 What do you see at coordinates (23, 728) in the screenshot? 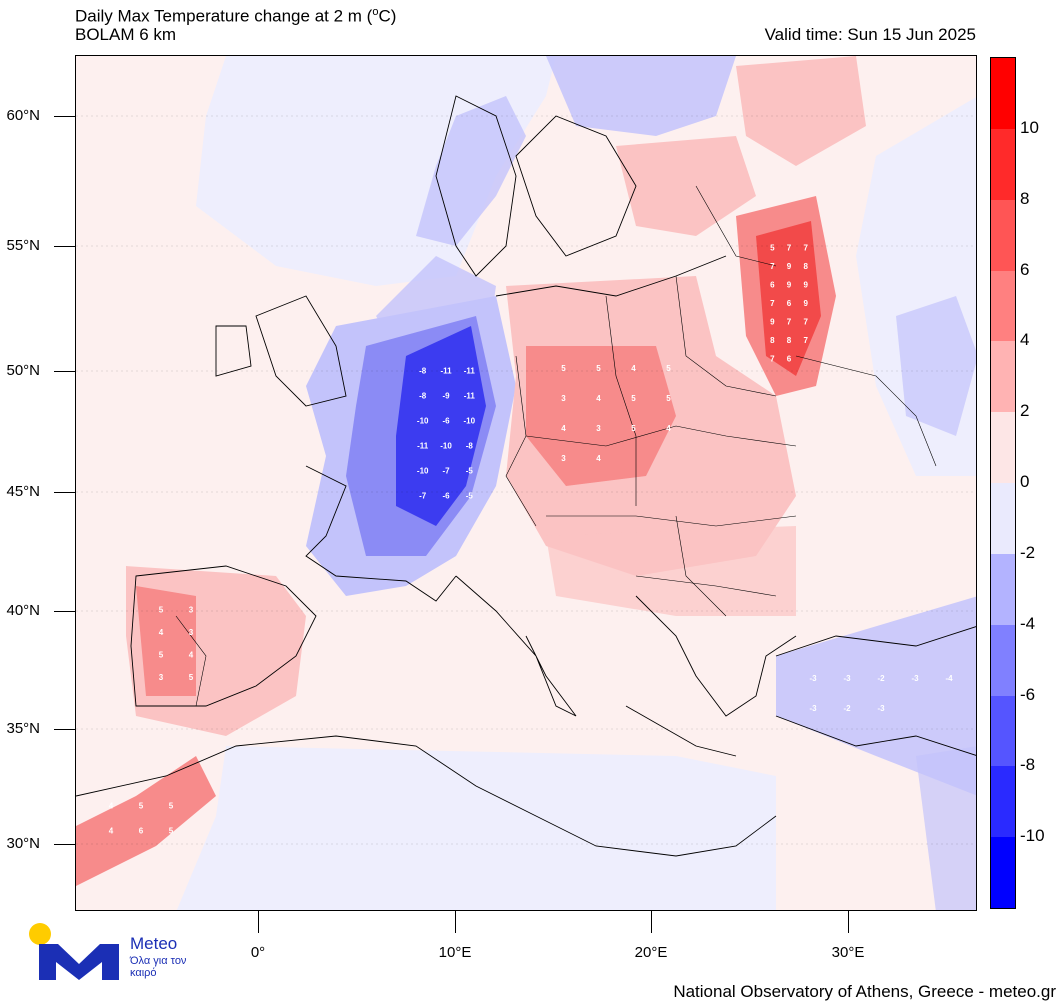
I see `latitude-label: 35°N` at bounding box center [23, 728].